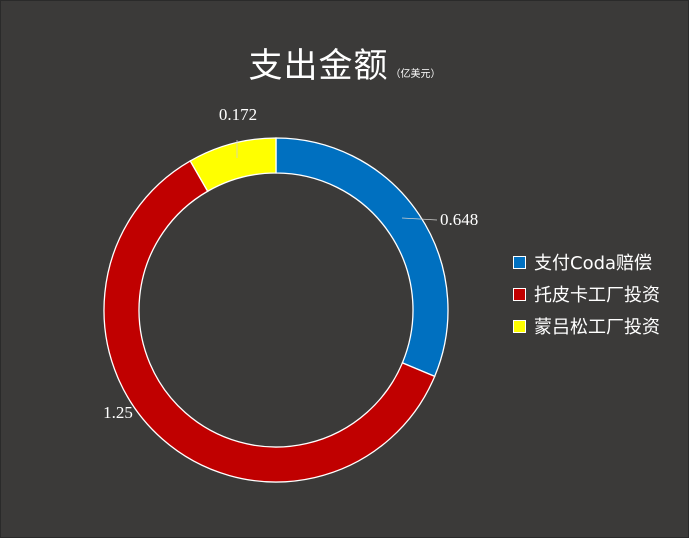  I want to click on legend: 支付Coda赔偿 托皮卡工厂投资 蒙吕松工厂投资, so click(586, 294).